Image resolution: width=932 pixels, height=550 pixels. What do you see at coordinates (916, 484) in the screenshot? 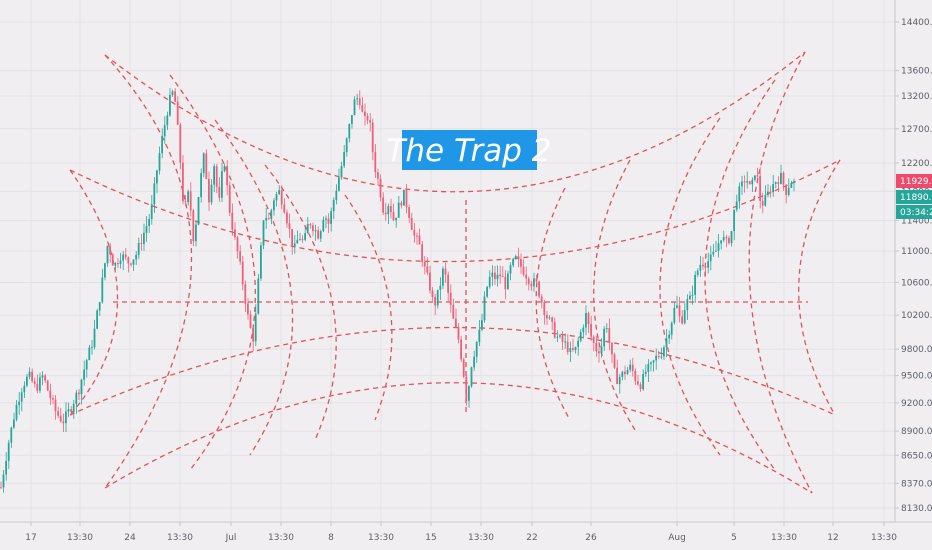
I see `price-tick-label: 8370.00` at bounding box center [916, 484].